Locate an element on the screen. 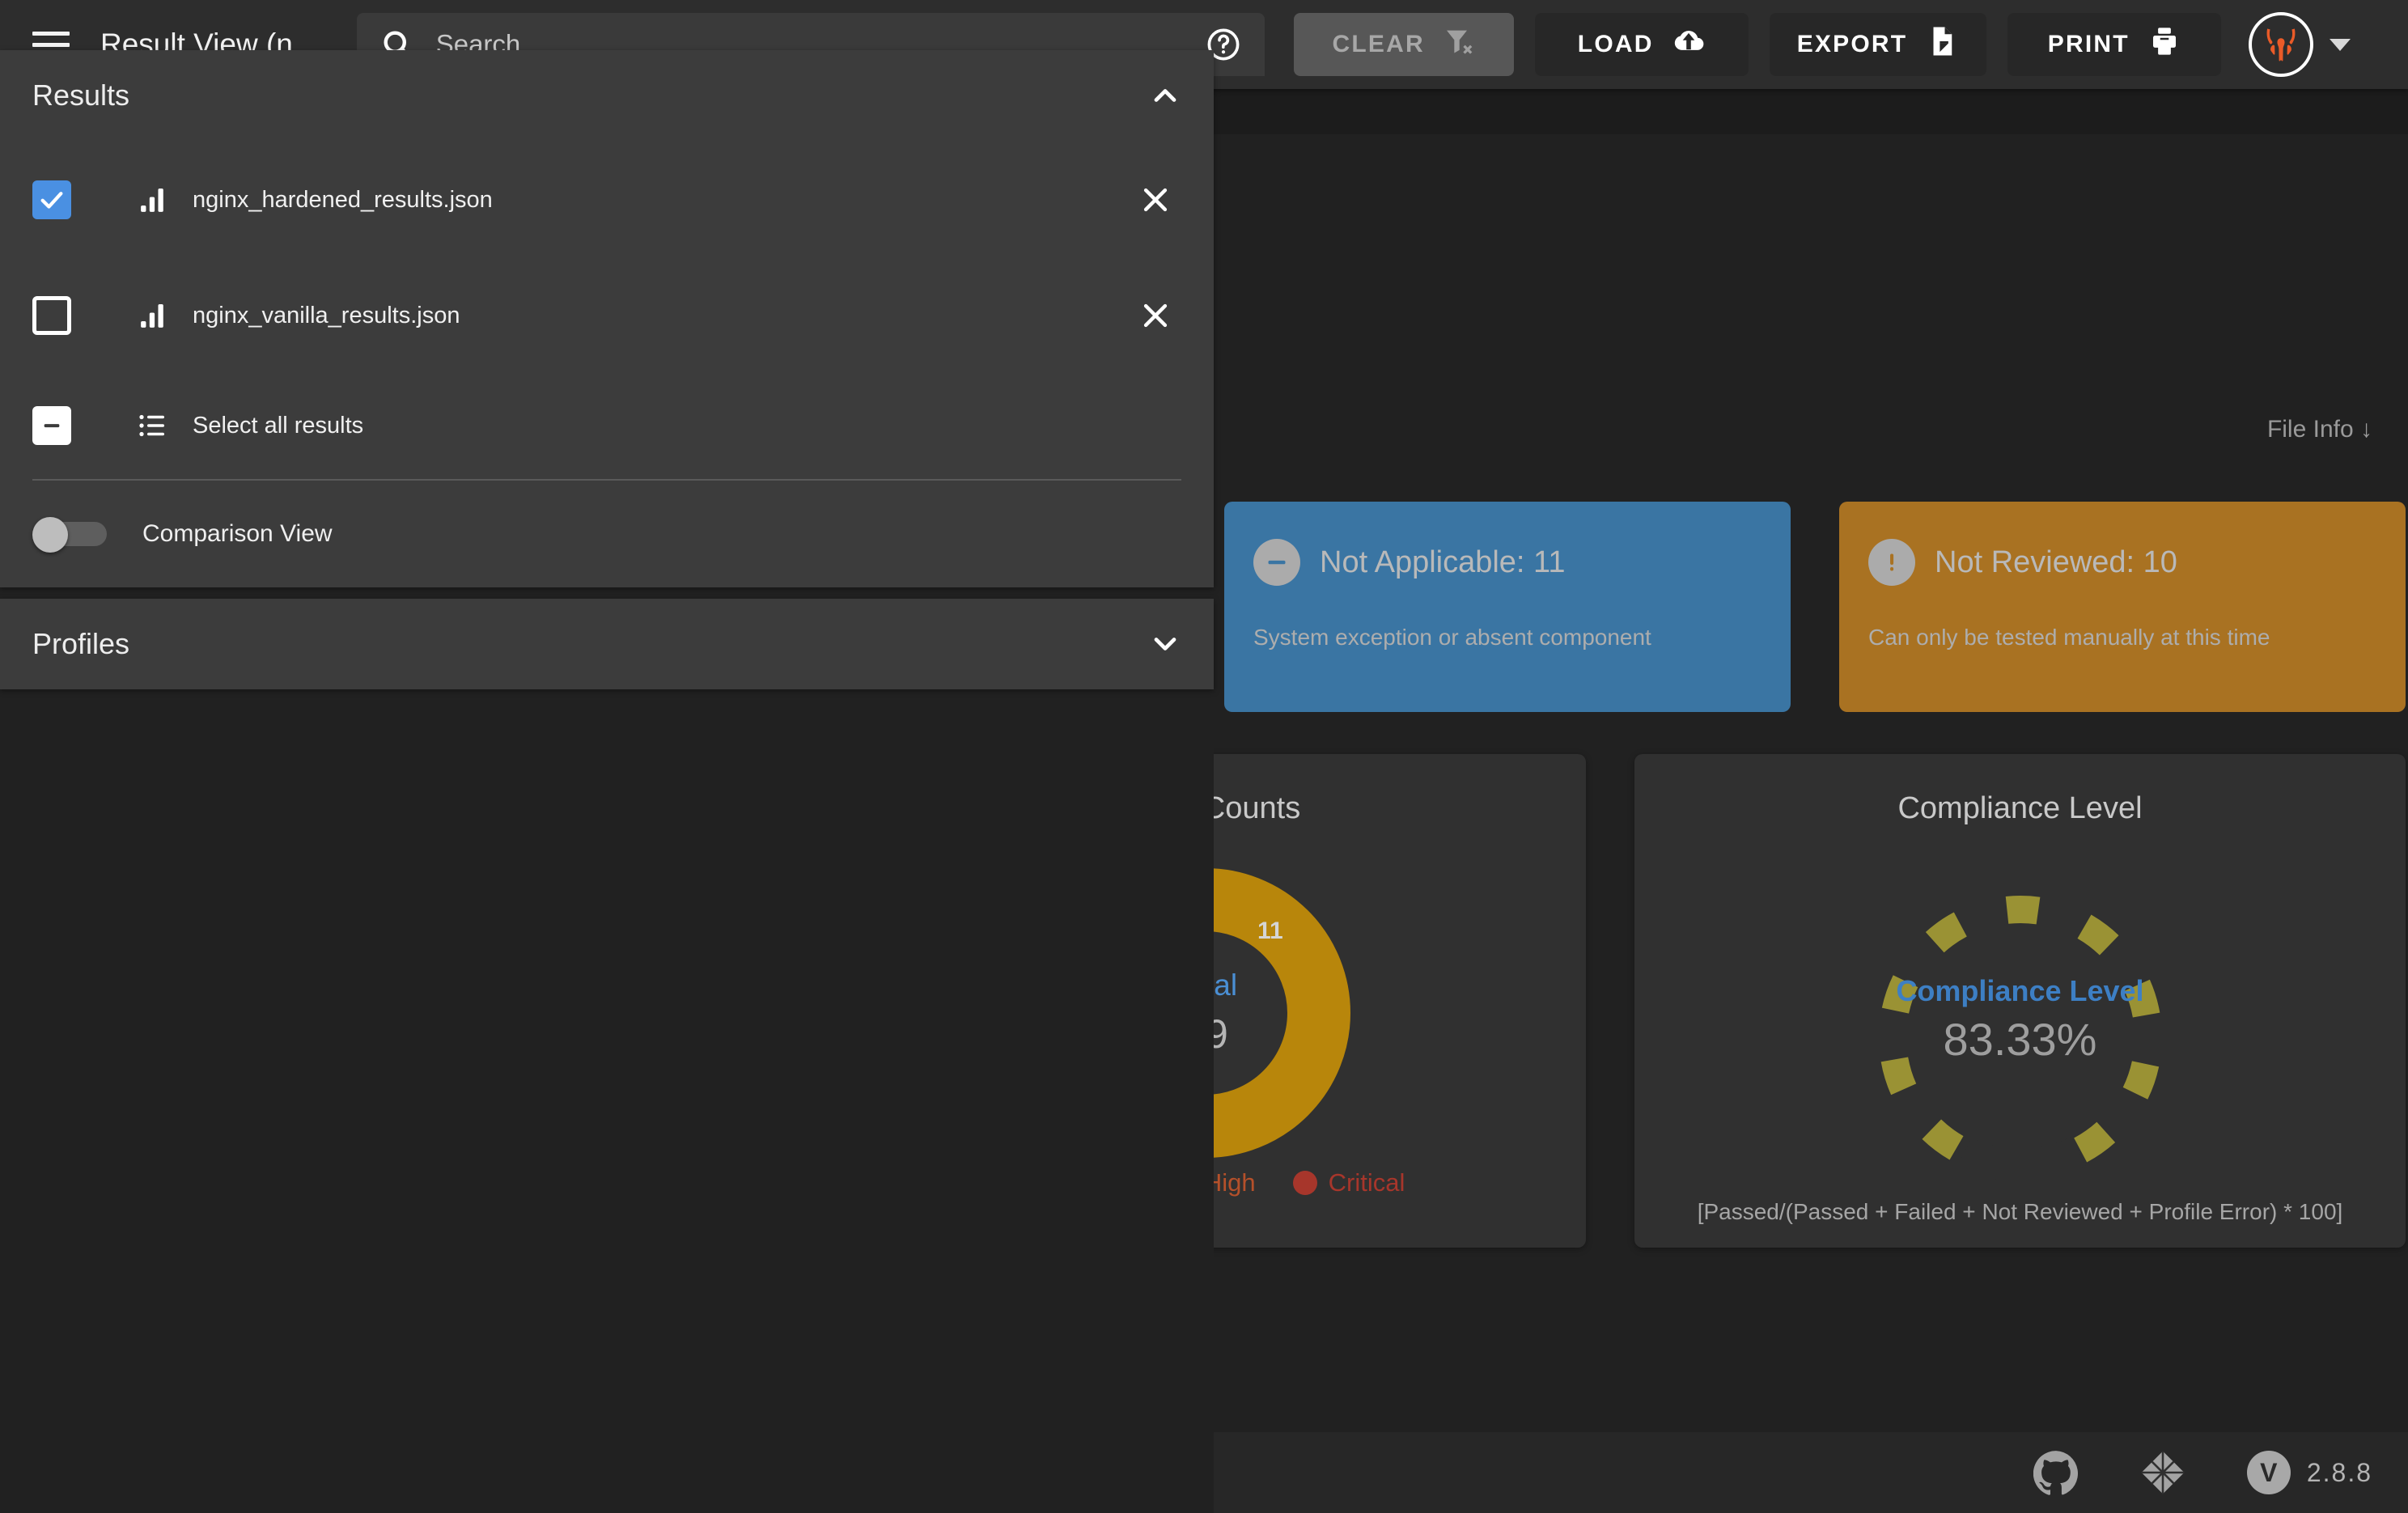 The image size is (2408, 1513). panel-title: Compliance Level is located at coordinates (2020, 808).